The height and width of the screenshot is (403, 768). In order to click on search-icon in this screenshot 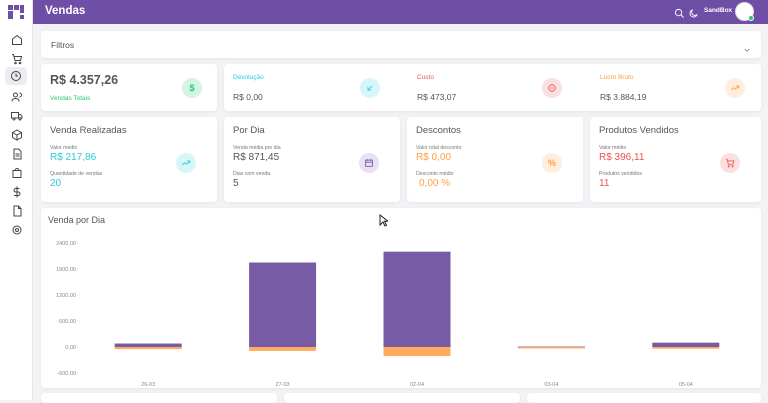, I will do `click(679, 13)`.